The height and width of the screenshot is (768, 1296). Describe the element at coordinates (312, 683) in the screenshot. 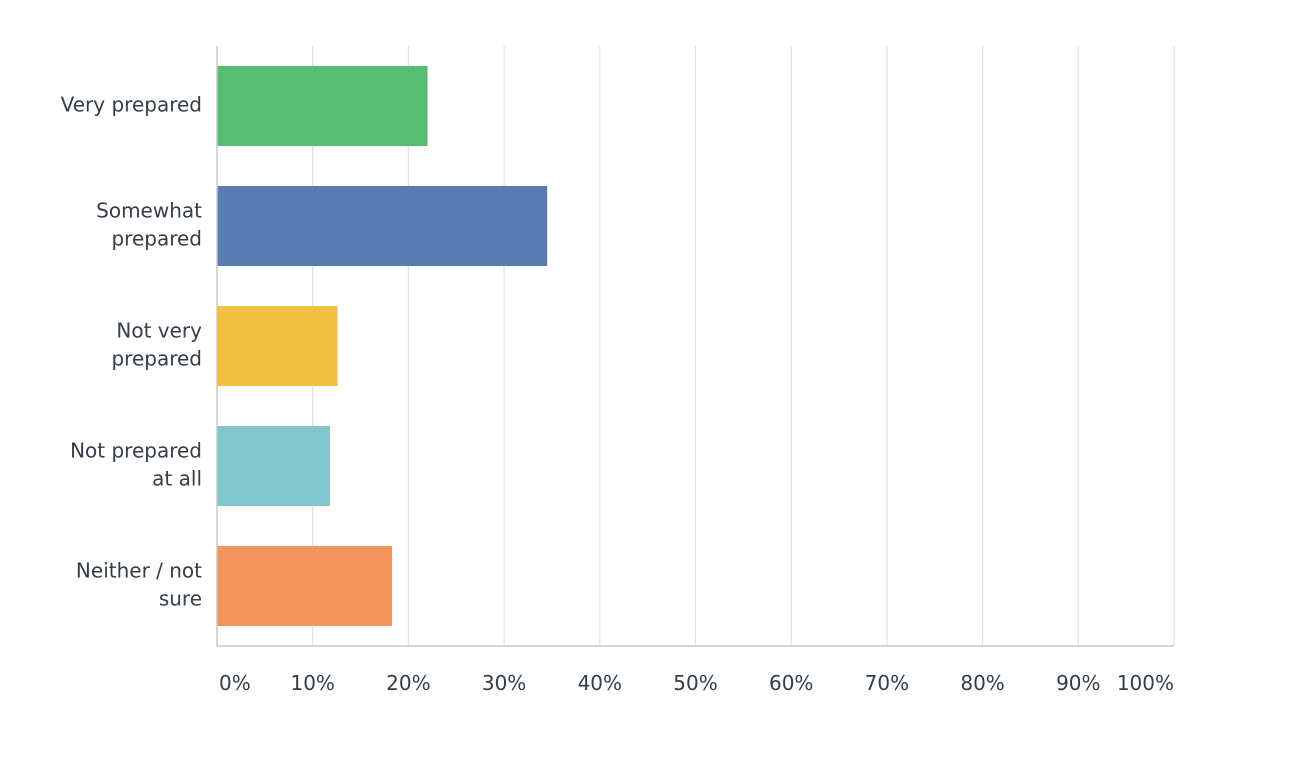

I see `x-tick-label-10: 10%` at that location.